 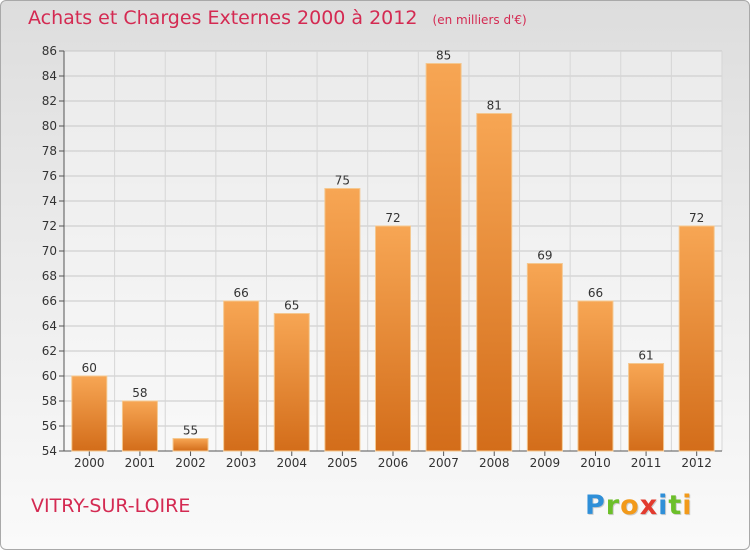 What do you see at coordinates (49, 376) in the screenshot?
I see `y-tick-label: 60` at bounding box center [49, 376].